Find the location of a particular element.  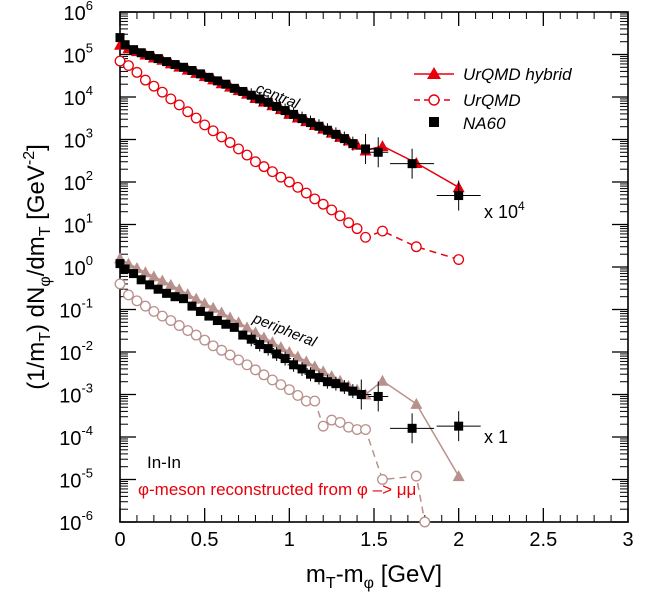

y-tick-label: 10⁴ is located at coordinates (78, 96).